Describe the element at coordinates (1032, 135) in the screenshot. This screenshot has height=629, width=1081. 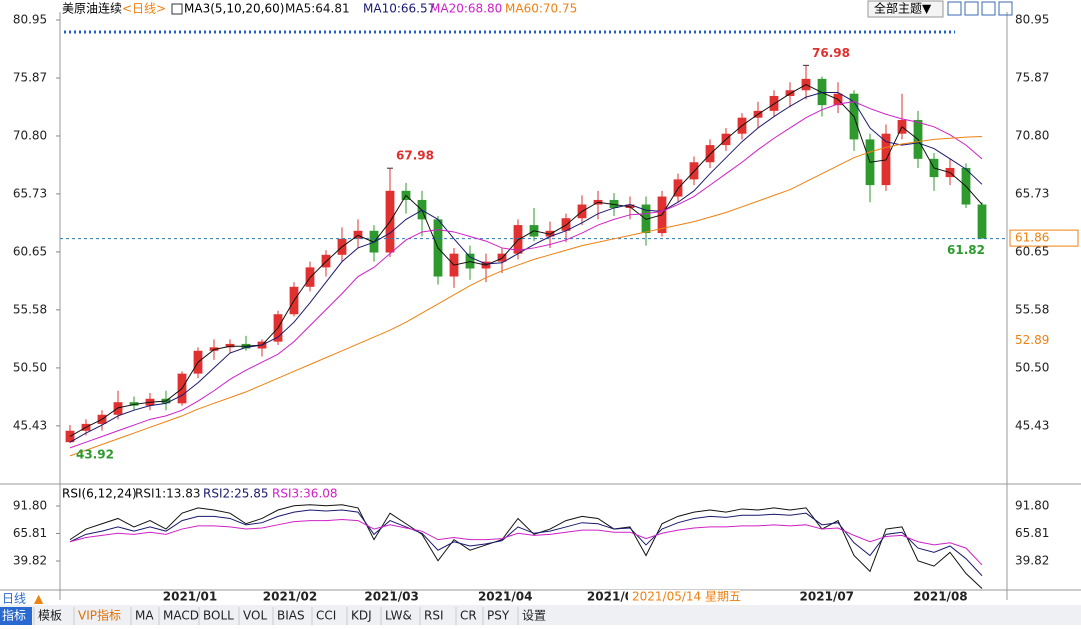
I see `y-tick-label-right: 70.80` at that location.